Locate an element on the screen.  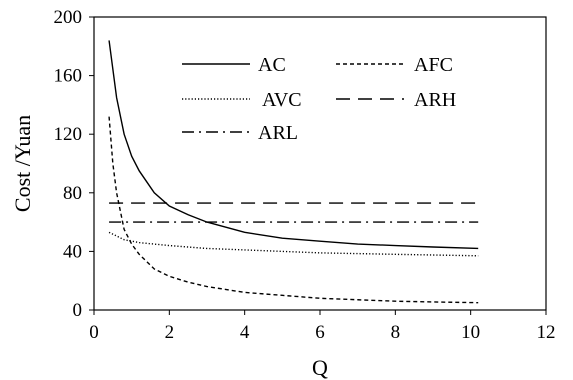
y-tick-label: 200 is located at coordinates (68, 17).